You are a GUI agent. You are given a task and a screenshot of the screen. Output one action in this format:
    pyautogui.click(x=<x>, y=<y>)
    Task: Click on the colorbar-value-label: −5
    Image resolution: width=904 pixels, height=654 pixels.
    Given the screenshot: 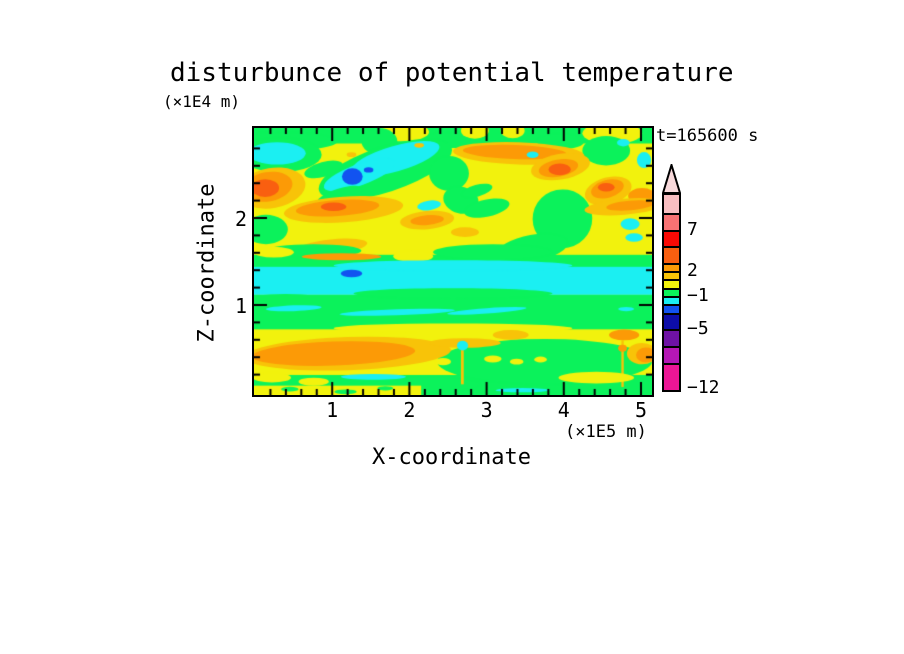 What is the action you would take?
    pyautogui.click(x=698, y=329)
    